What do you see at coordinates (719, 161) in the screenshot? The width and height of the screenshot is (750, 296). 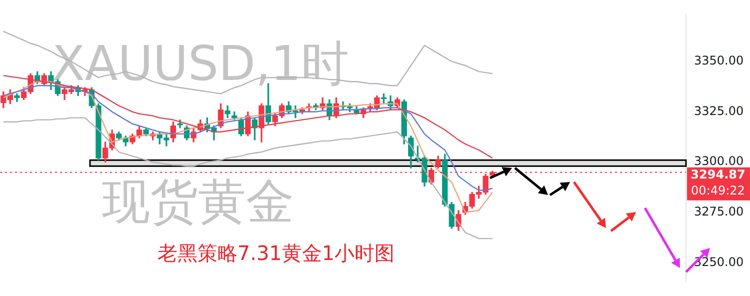 I see `y-tick-label: 3300.00` at bounding box center [719, 161].